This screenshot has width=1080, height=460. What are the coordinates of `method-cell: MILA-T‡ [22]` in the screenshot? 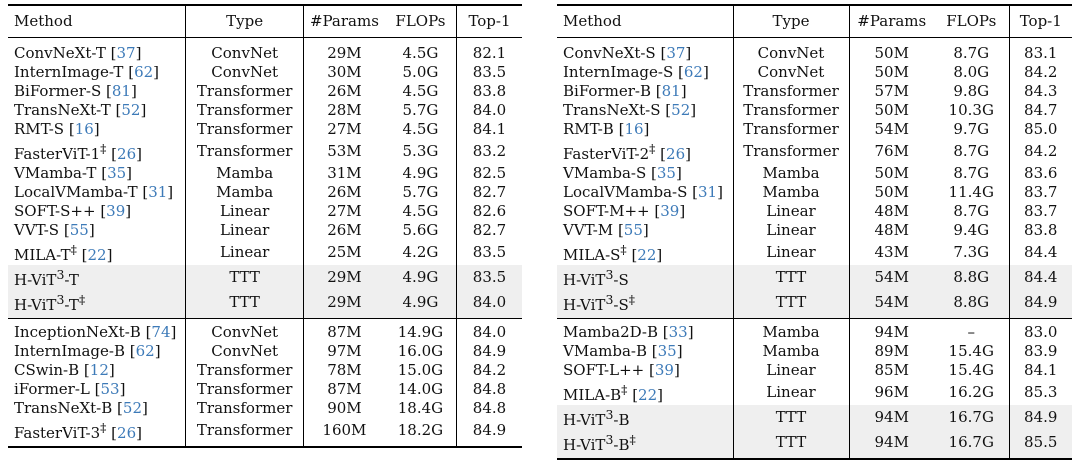 It's located at (63, 253).